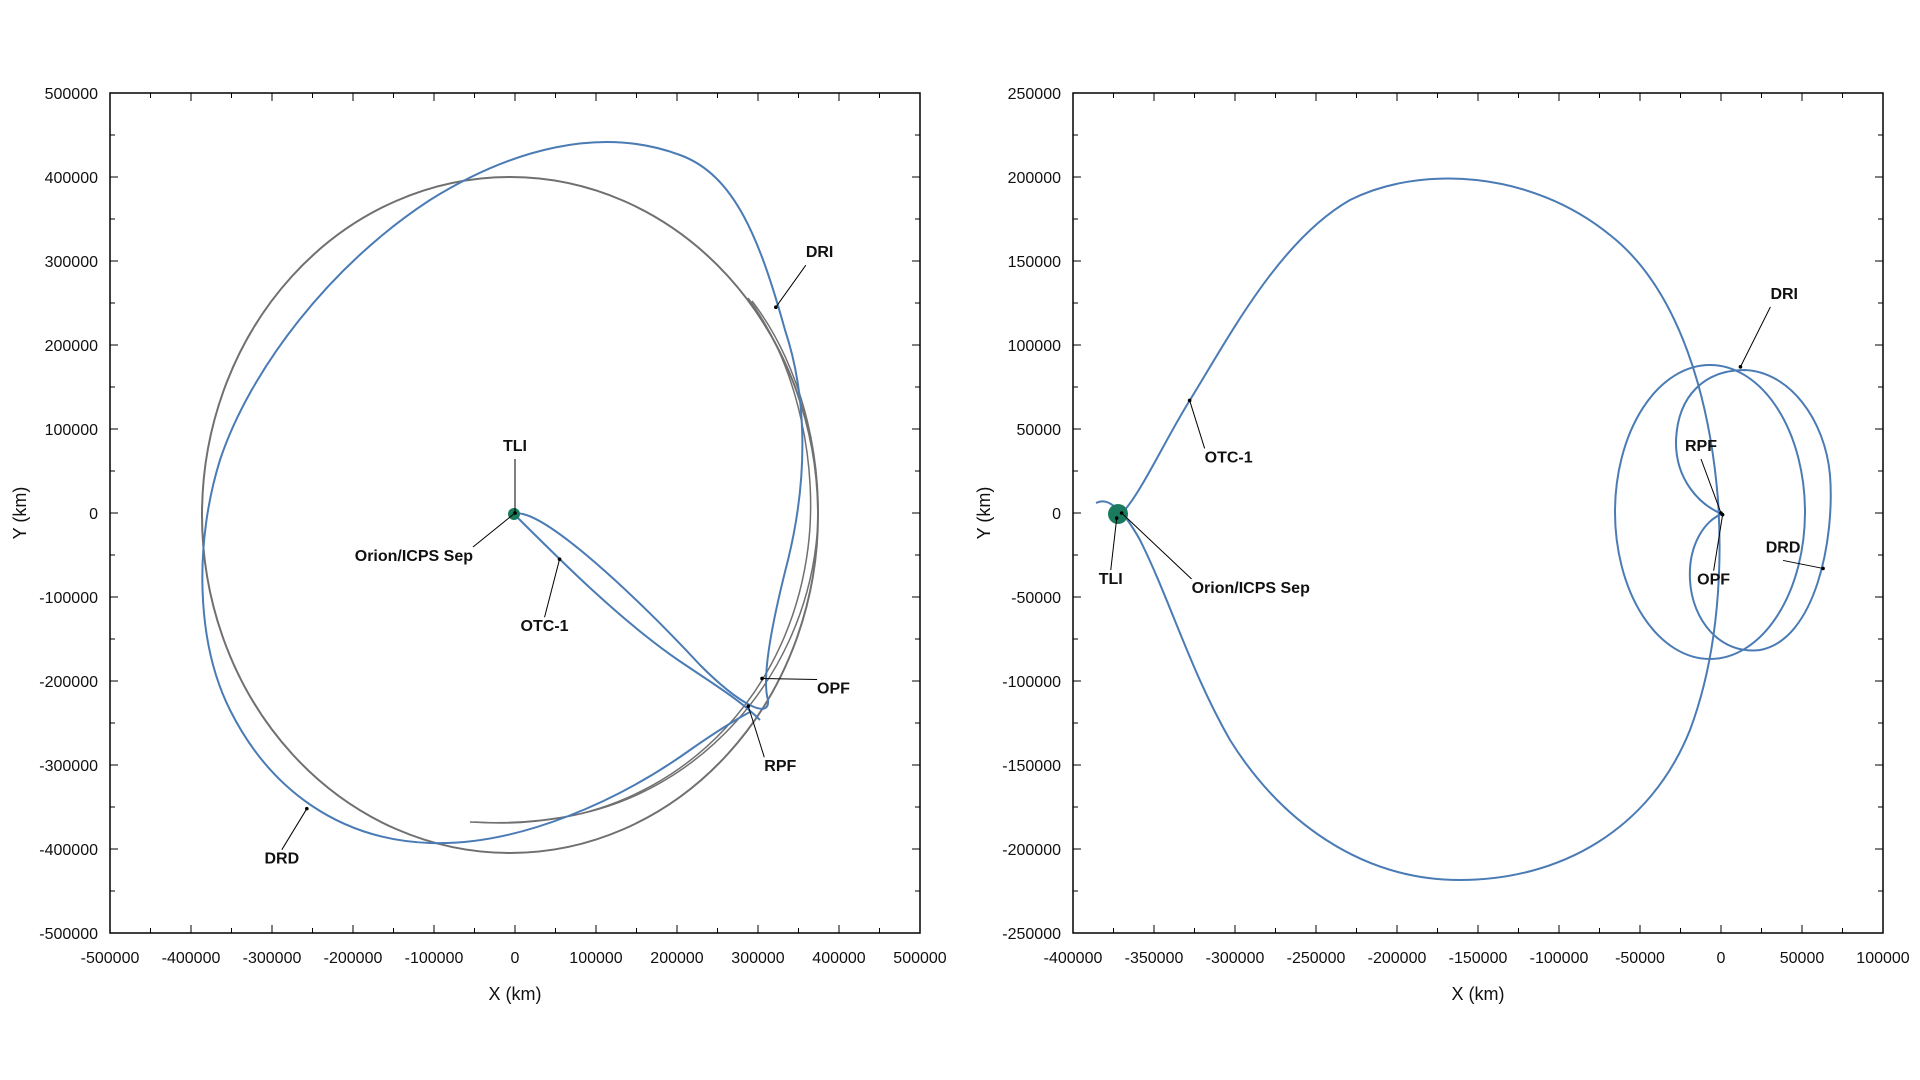 The image size is (1920, 1080). I want to click on y-tick-label: -500000, so click(68, 934).